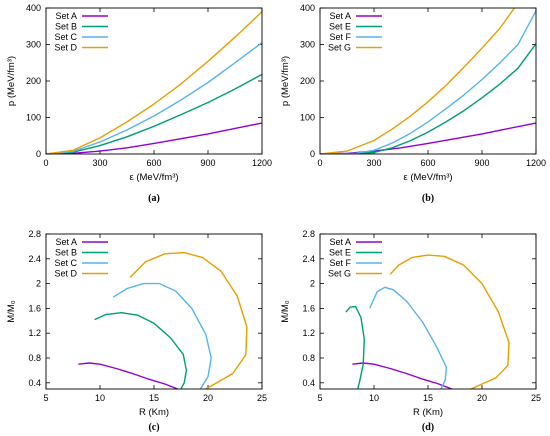 Image resolution: width=550 pixels, height=436 pixels. I want to click on panel-caption: (b), so click(428, 198).